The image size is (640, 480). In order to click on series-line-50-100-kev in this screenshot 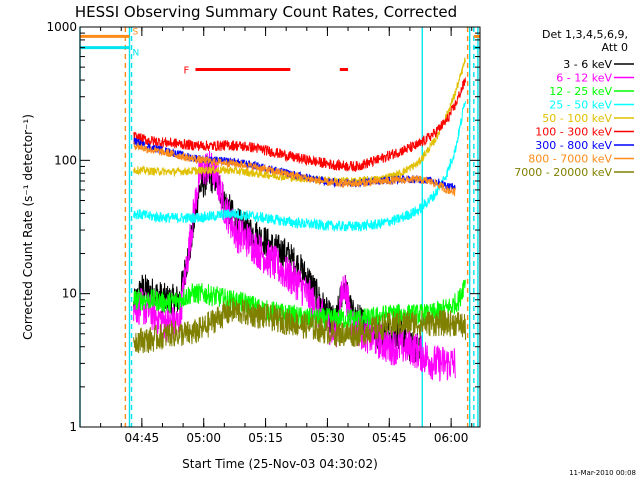, I will do `click(299, 122)`.